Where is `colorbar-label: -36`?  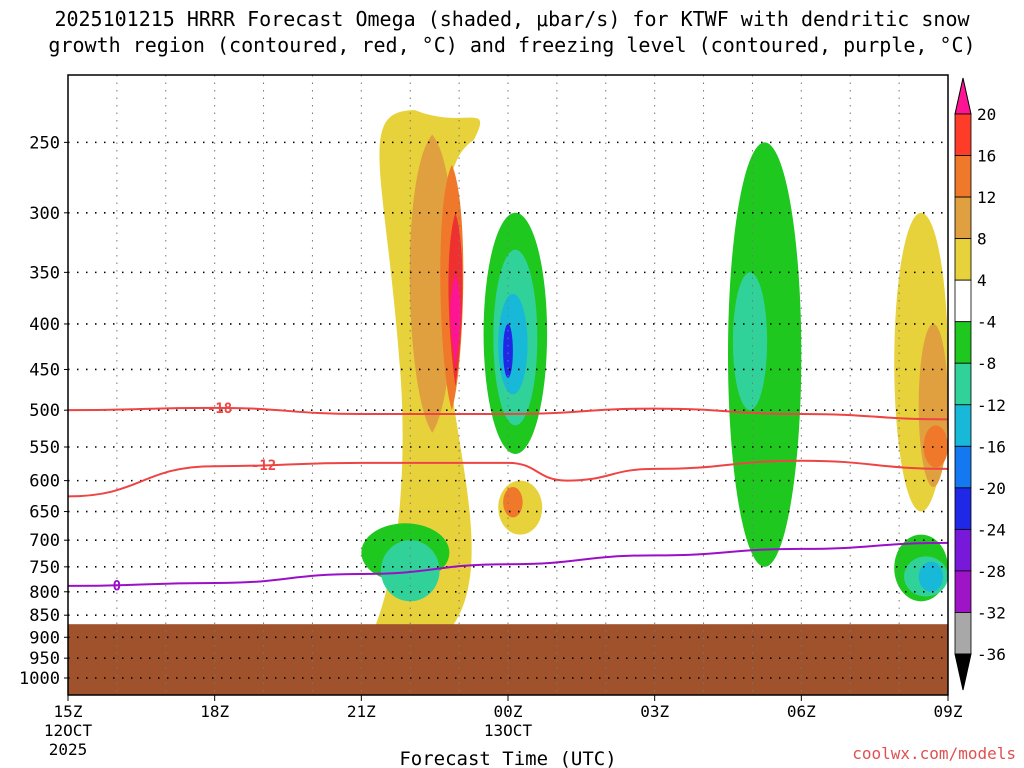 colorbar-label: -36 is located at coordinates (991, 654).